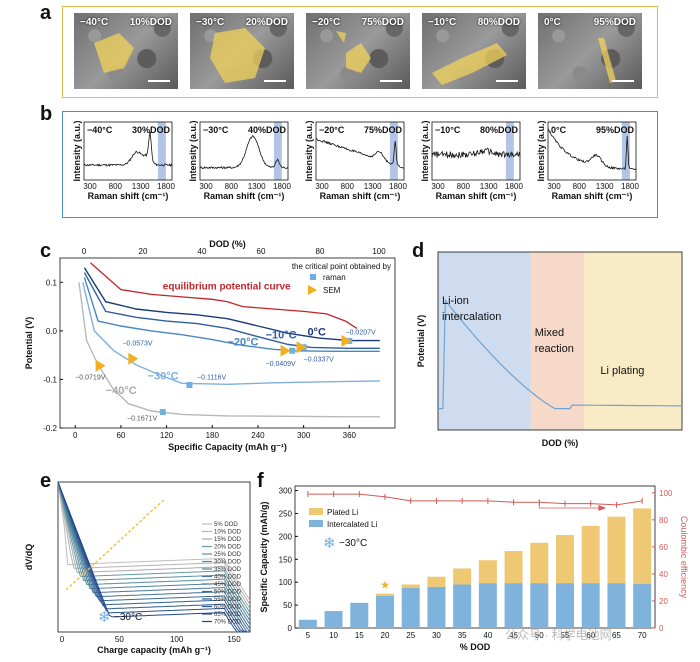 Image resolution: width=700 pixels, height=662 pixels. Describe the element at coordinates (385, 586) in the screenshot. I see `star-icon: ★` at that location.